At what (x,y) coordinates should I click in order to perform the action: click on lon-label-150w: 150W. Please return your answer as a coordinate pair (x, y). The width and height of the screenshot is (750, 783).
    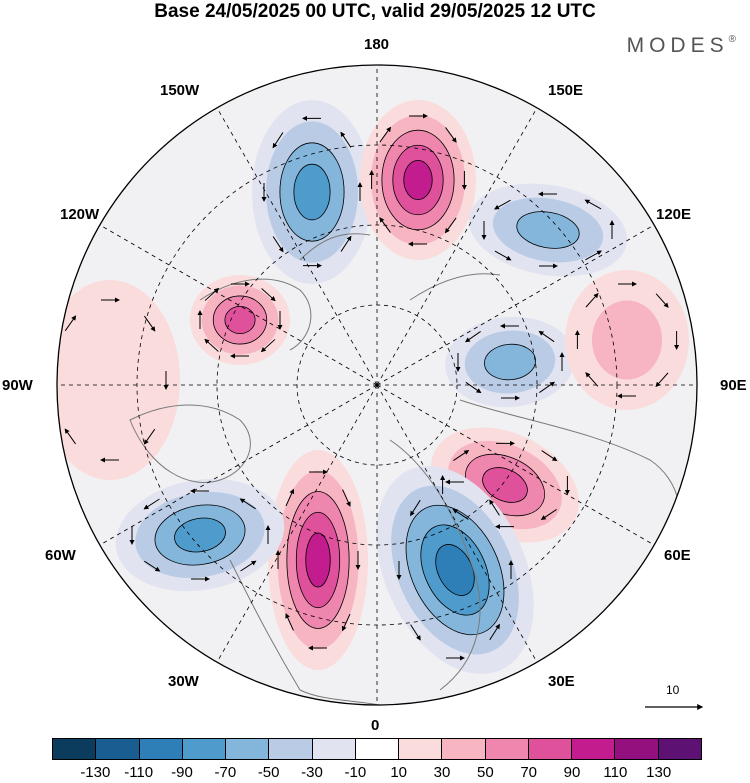
    Looking at the image, I should click on (180, 90).